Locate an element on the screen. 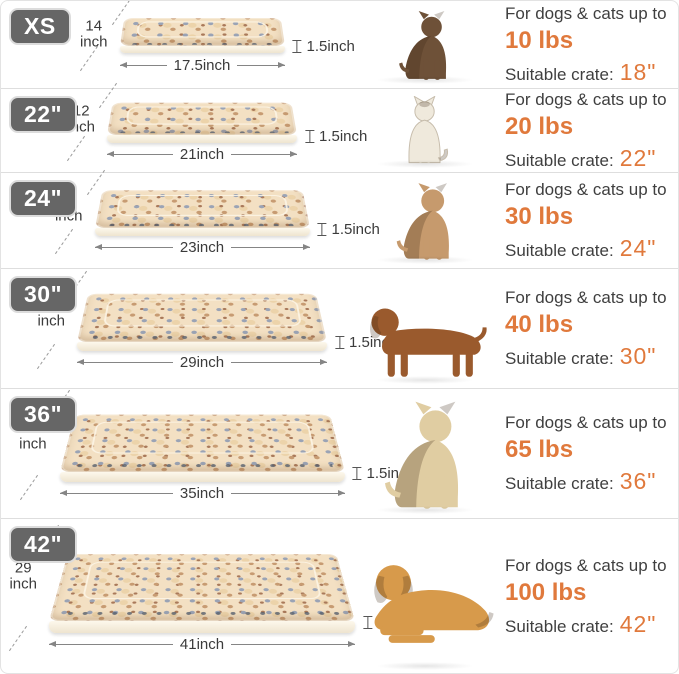 The width and height of the screenshot is (679, 674). size-badge: 42" is located at coordinates (43, 544).